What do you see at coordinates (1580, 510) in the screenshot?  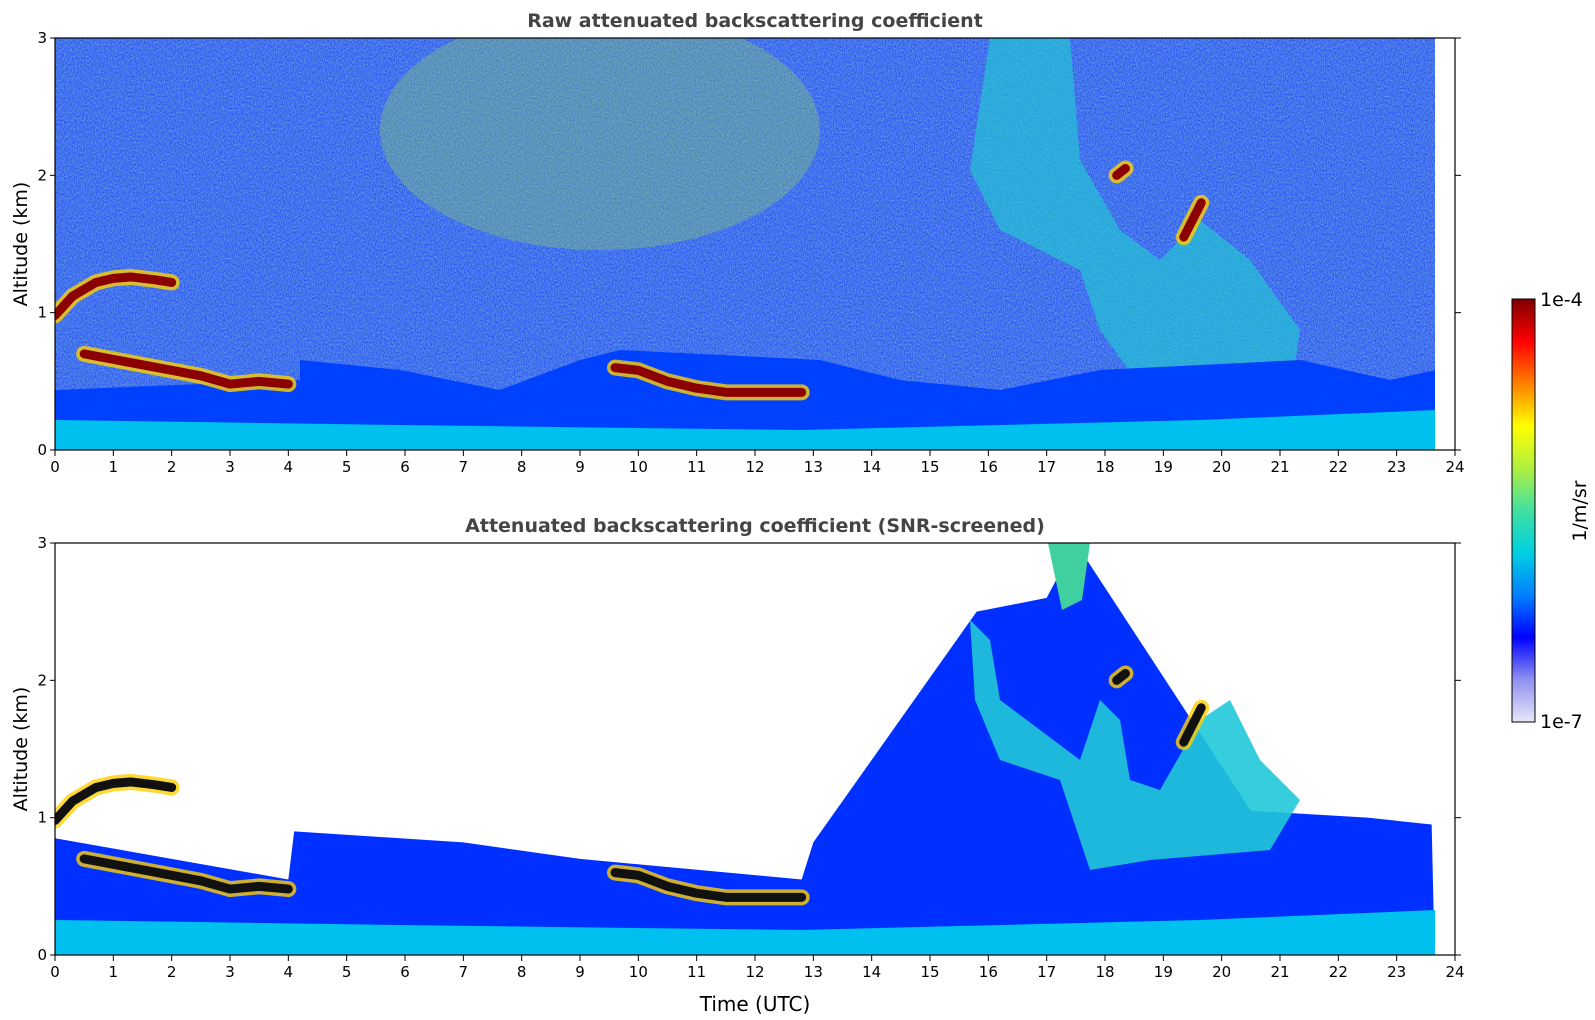 I see `colorbar-unit-label: 1/m/sr` at bounding box center [1580, 510].